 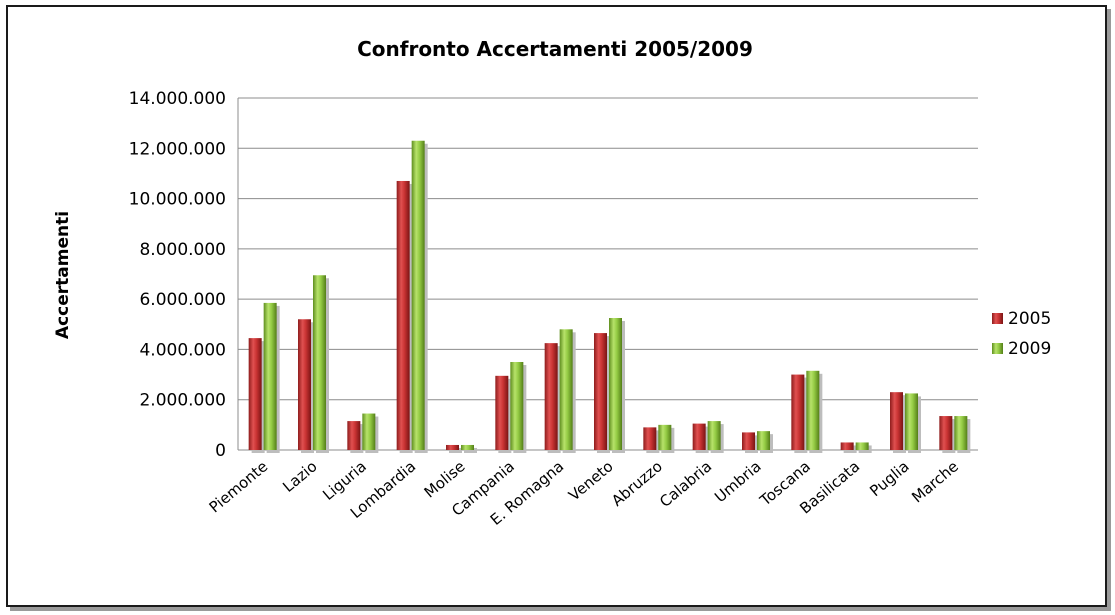 What do you see at coordinates (182, 401) in the screenshot?
I see `y-tick-label: 2.000.000` at bounding box center [182, 401].